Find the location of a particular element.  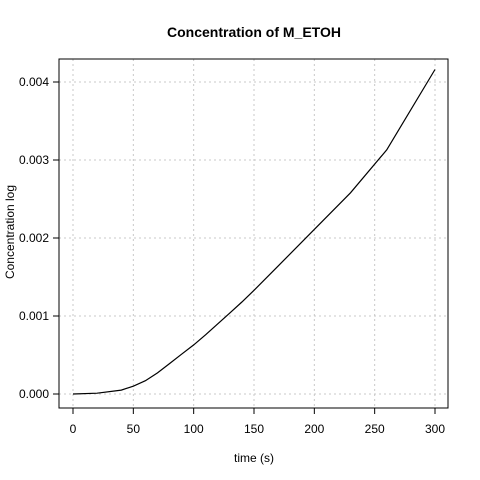

y-tick-label: 0.000 is located at coordinates (34, 394).